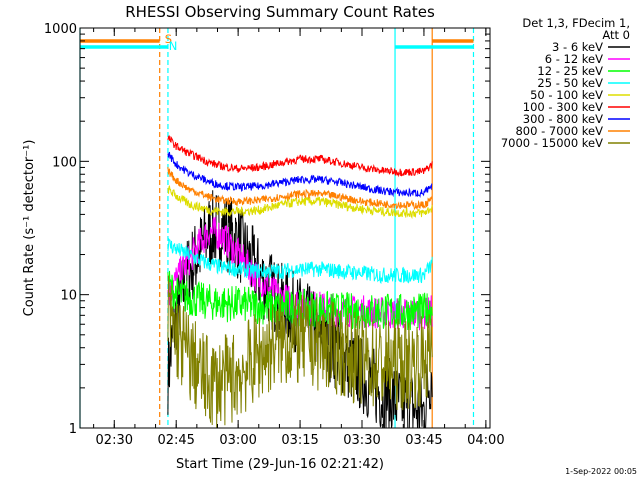 This screenshot has width=640, height=480. What do you see at coordinates (60, 29) in the screenshot?
I see `y-tick-label-3: 1000` at bounding box center [60, 29].